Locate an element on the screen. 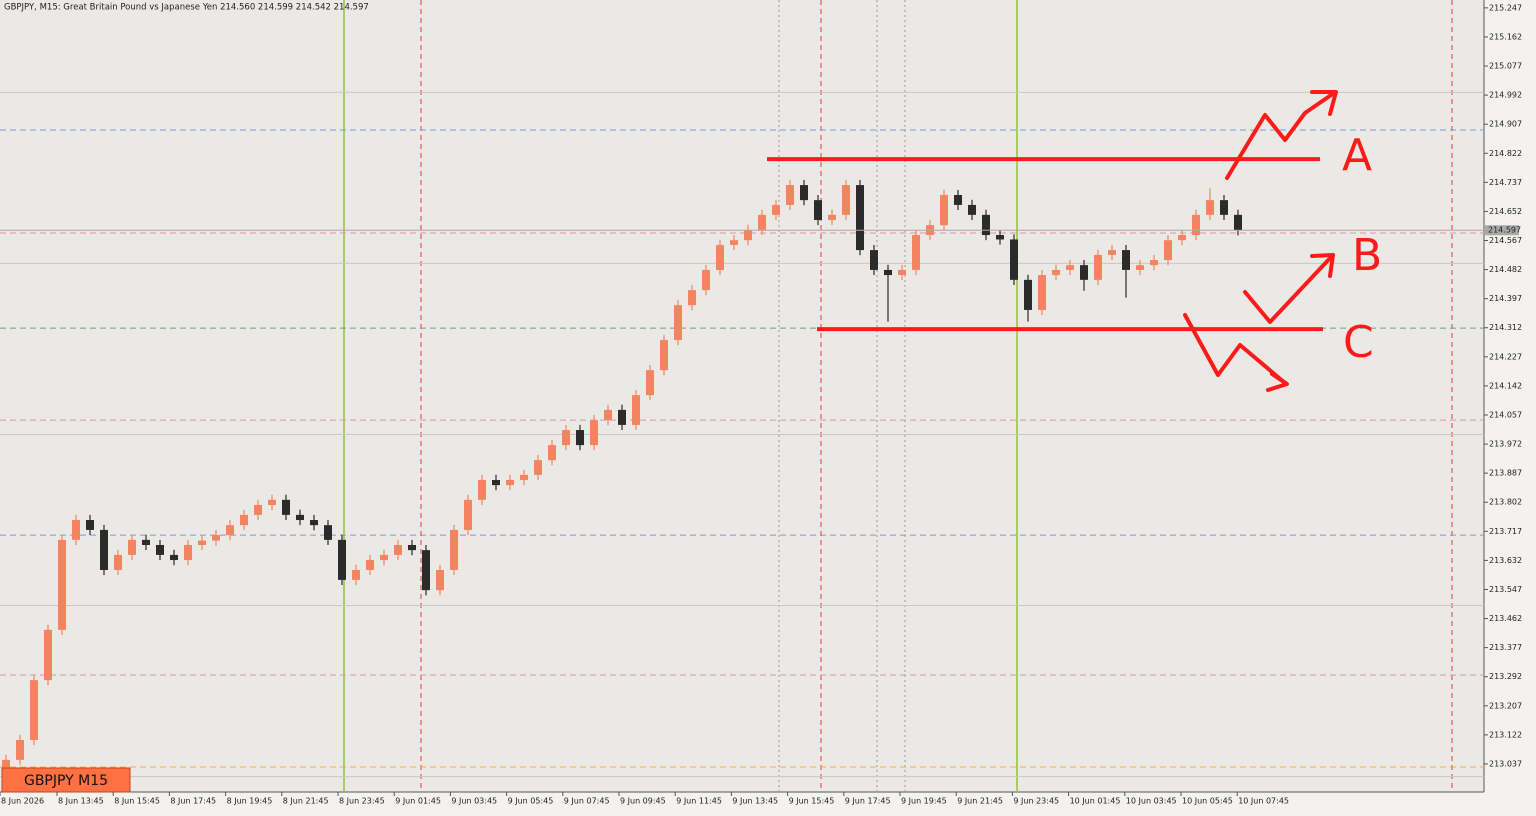 This screenshot has width=1536, height=816. y-tick-label: 214.482 is located at coordinates (1505, 269).